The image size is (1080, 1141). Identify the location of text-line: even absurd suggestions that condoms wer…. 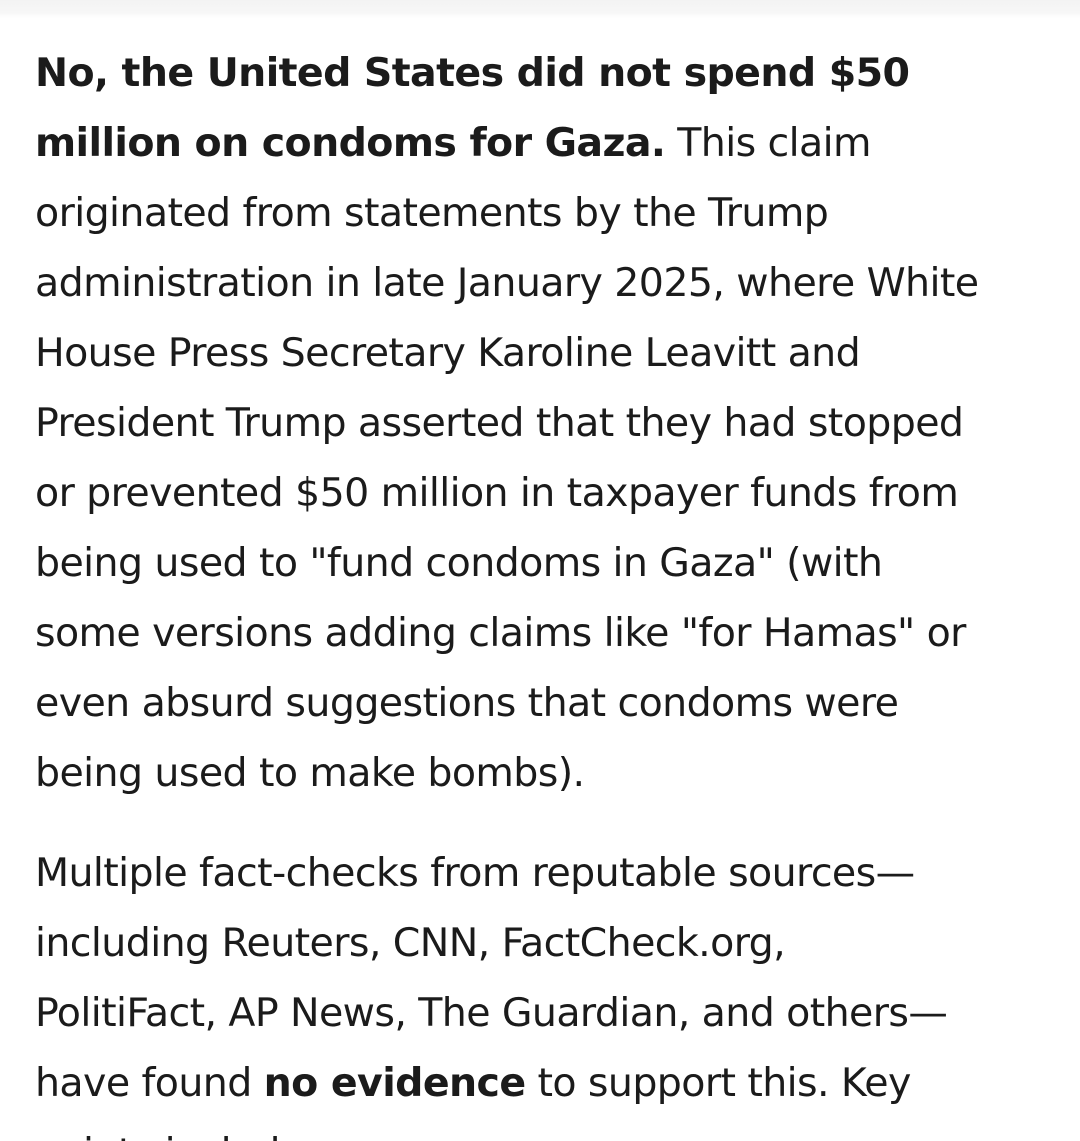
(467, 703).